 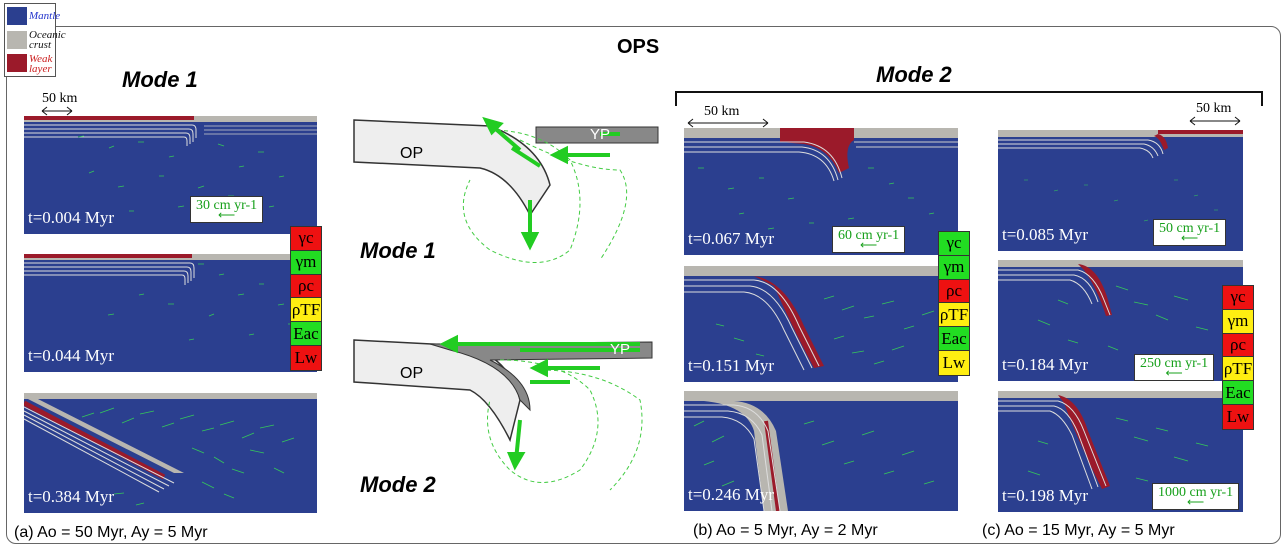 I want to click on time-label-c2: t=0.184 Myr, so click(x=1045, y=364).